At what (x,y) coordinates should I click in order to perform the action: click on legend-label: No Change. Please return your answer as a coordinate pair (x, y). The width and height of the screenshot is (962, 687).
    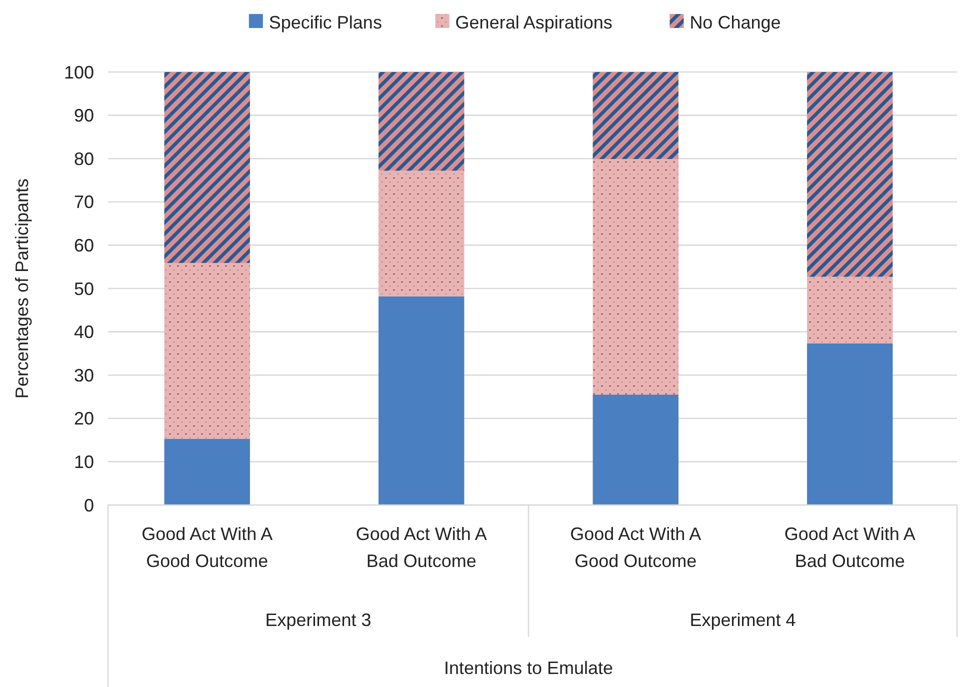
    Looking at the image, I should click on (735, 22).